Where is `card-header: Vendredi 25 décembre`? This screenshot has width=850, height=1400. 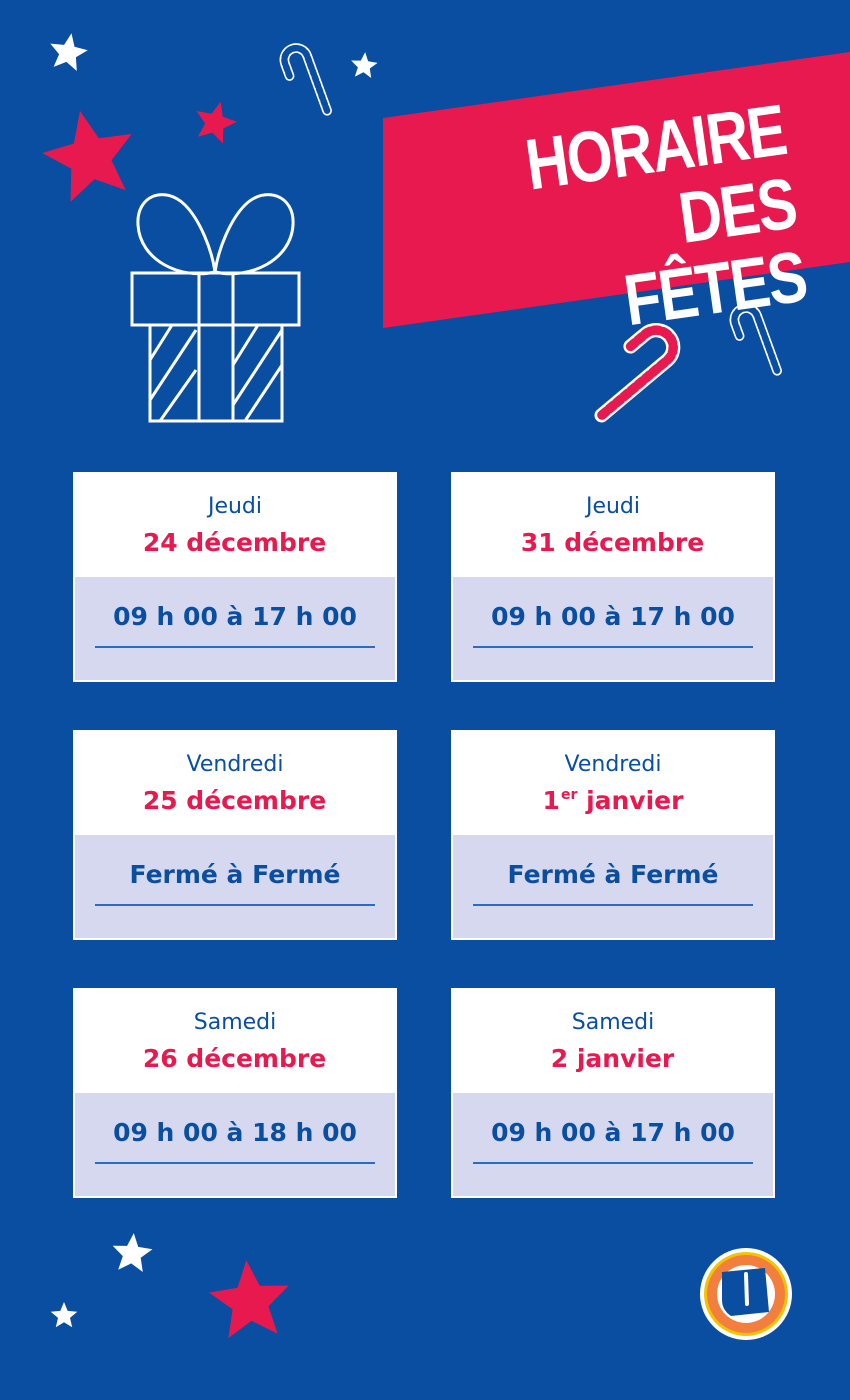 card-header: Vendredi 25 décembre is located at coordinates (235, 783).